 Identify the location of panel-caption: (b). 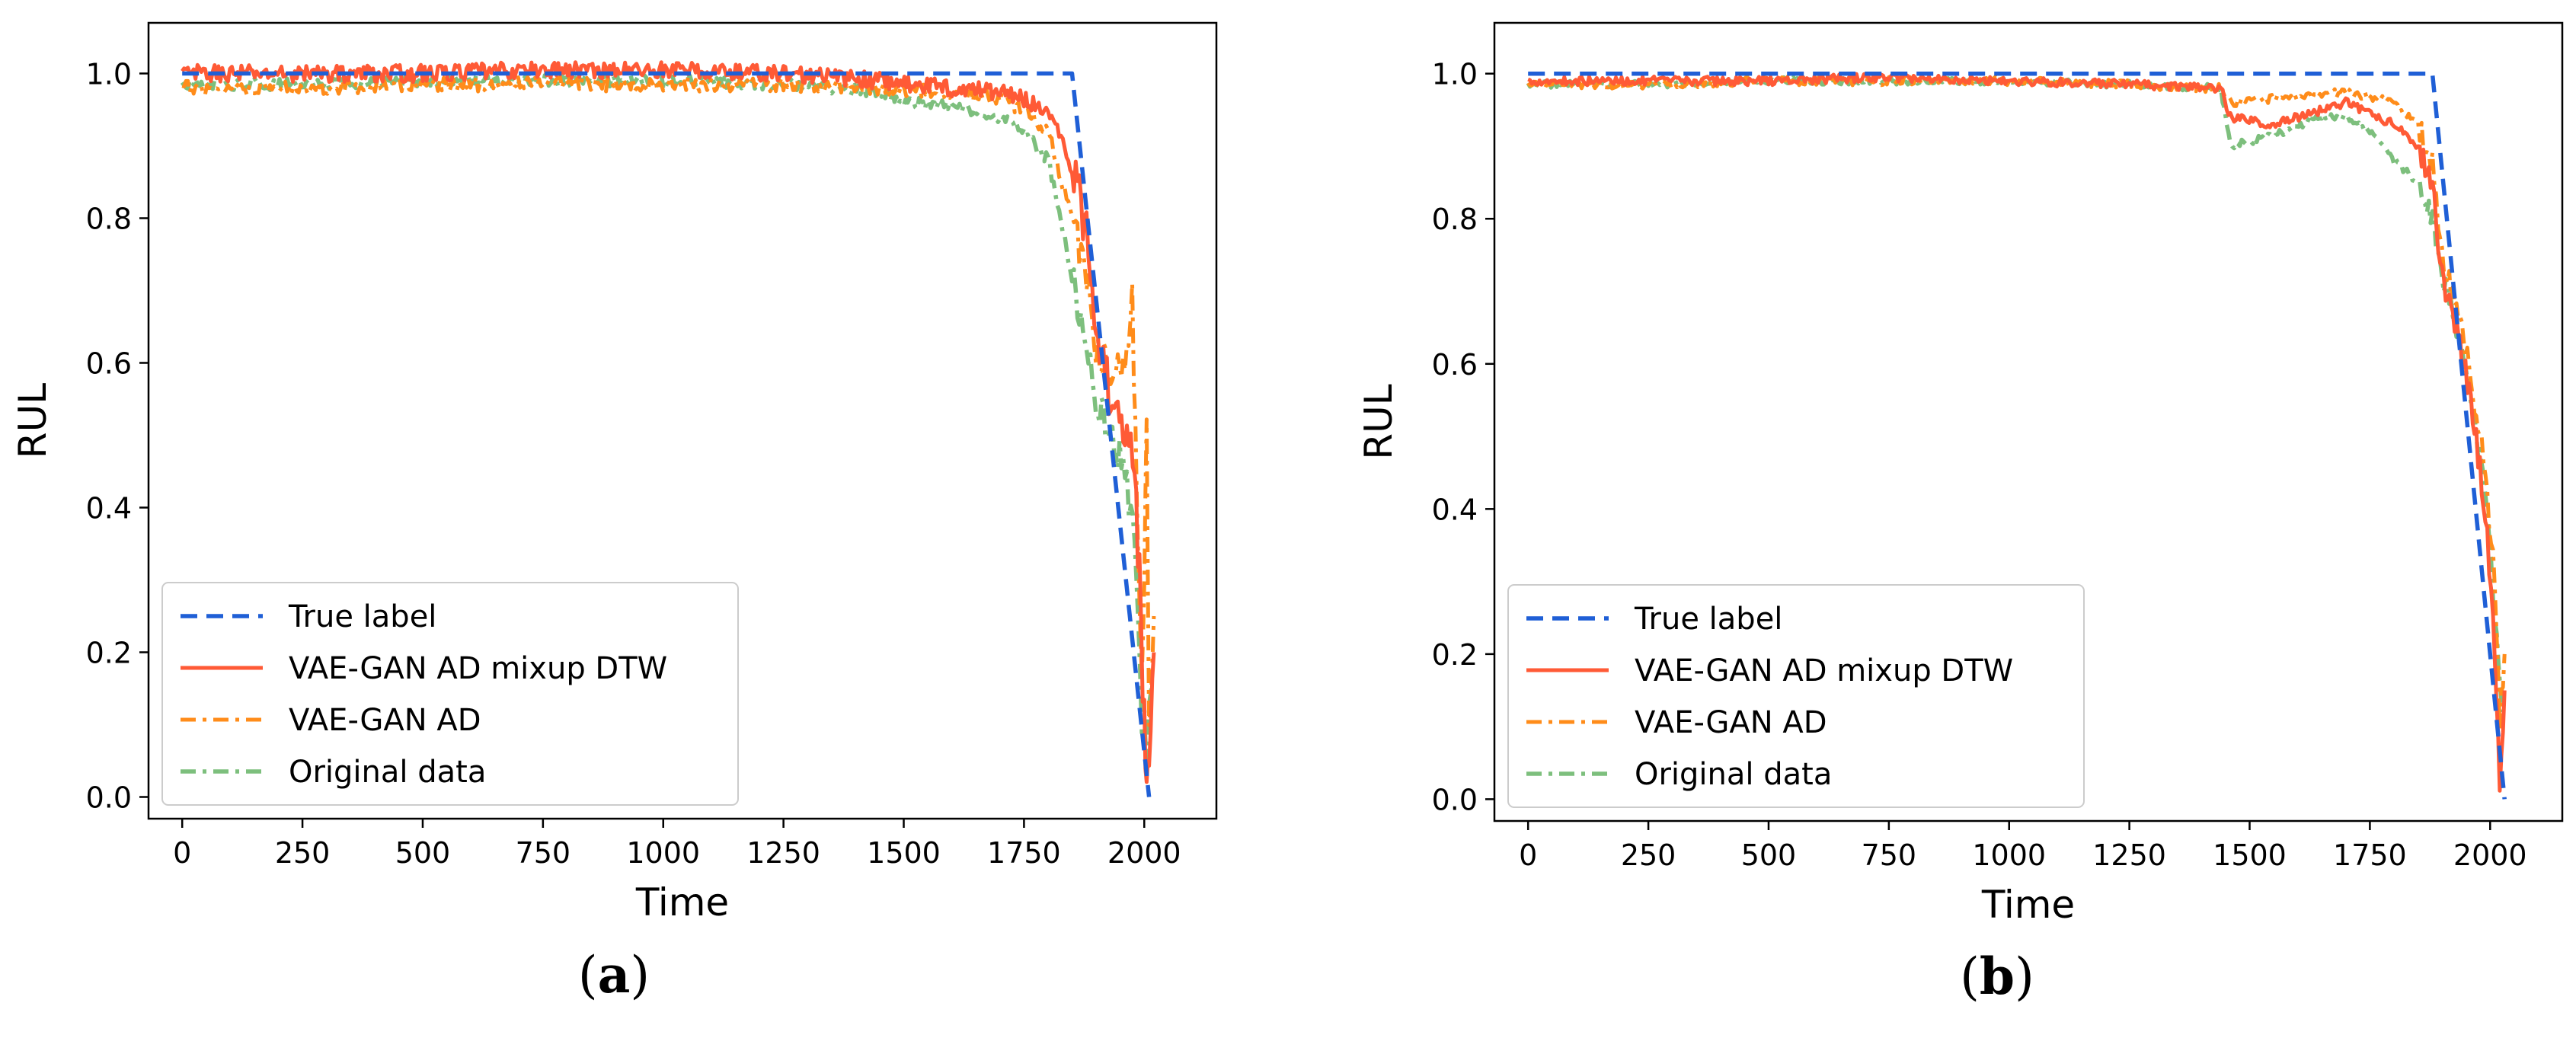
(1997, 976).